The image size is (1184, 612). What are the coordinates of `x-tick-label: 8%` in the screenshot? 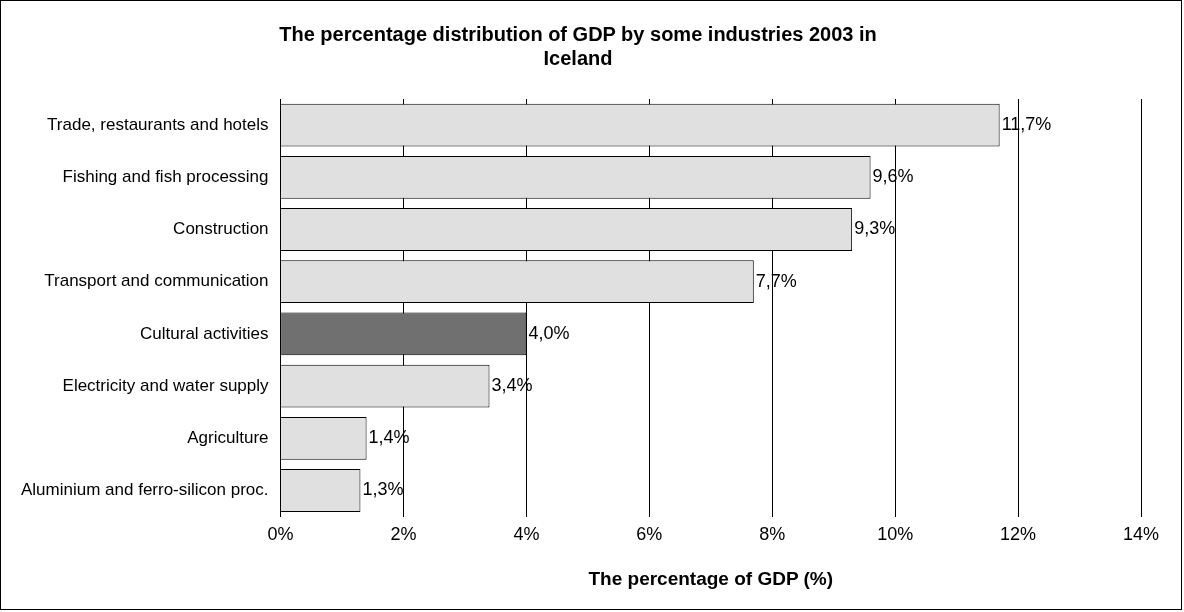 It's located at (772, 534).